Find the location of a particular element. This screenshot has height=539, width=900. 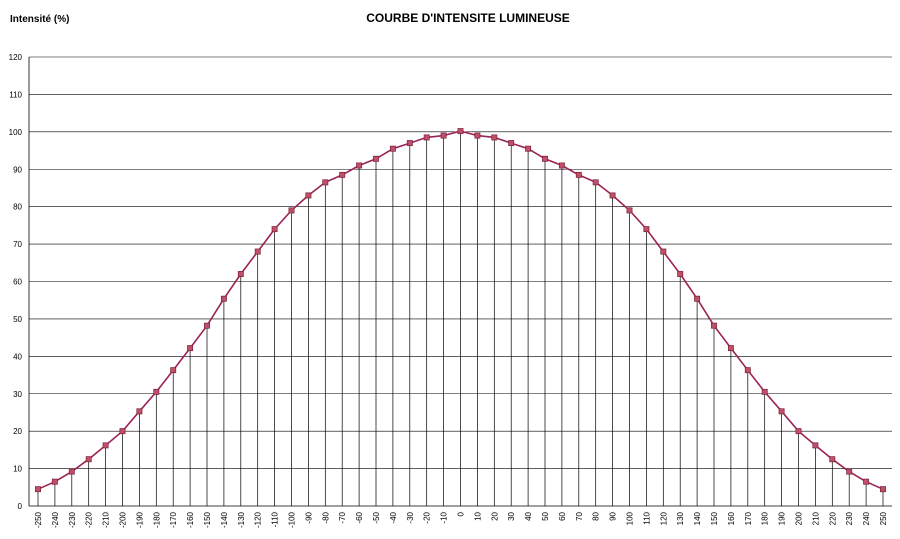

x-tick-label: -80 is located at coordinates (325, 517).